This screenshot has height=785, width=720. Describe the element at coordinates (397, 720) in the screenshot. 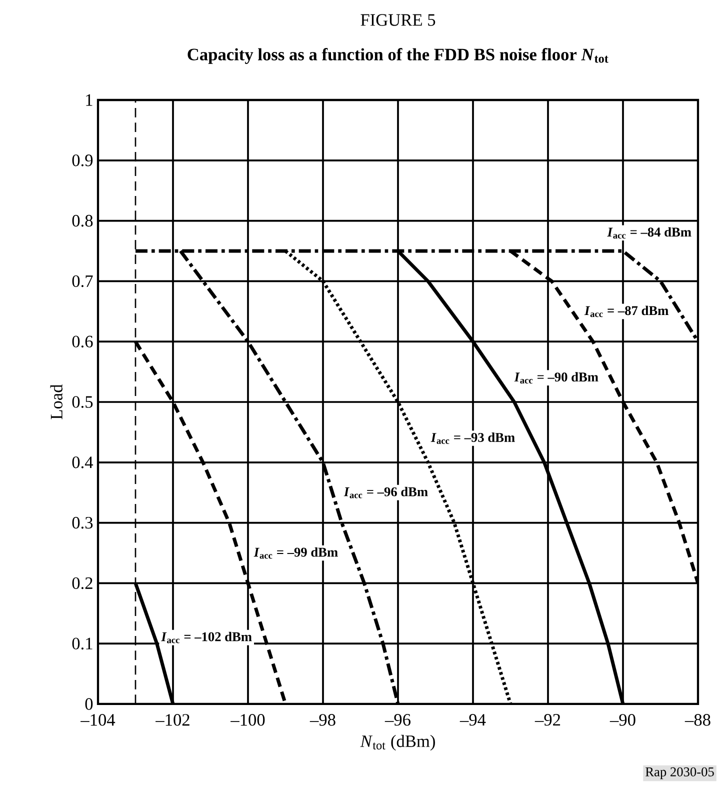

I see `x-tick-label: –96` at that location.